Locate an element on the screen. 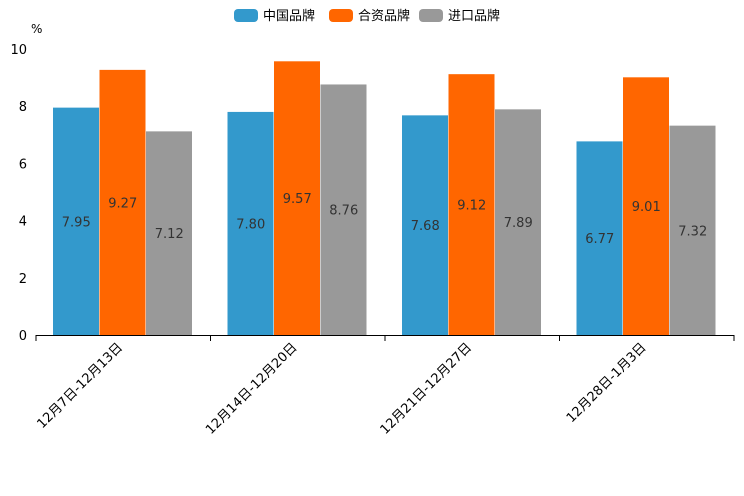 The height and width of the screenshot is (496, 744). data-label: 9.57 is located at coordinates (297, 199).